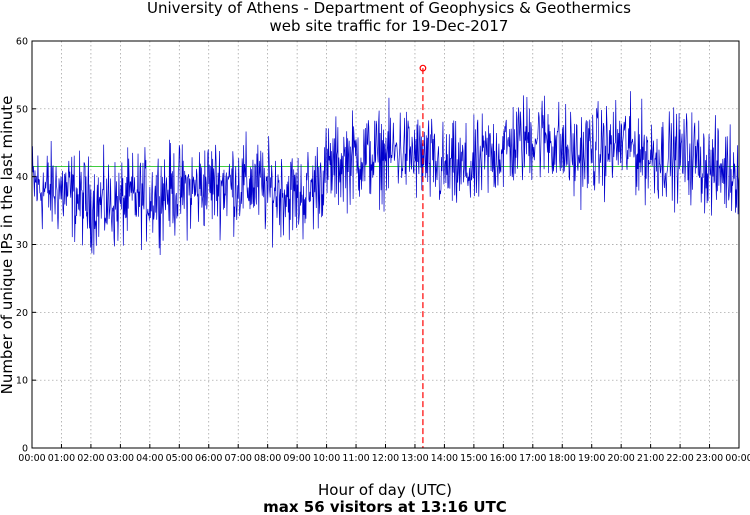 The width and height of the screenshot is (750, 515). I want to click on x-tick-label: 03:00, so click(120, 458).